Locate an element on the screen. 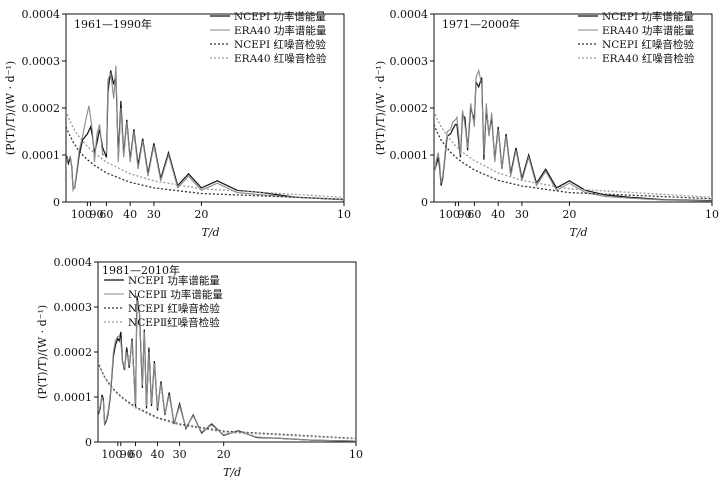 This screenshot has height=492, width=720. legend-entry: NCEPⅡ 功率谱能量 is located at coordinates (175, 294).